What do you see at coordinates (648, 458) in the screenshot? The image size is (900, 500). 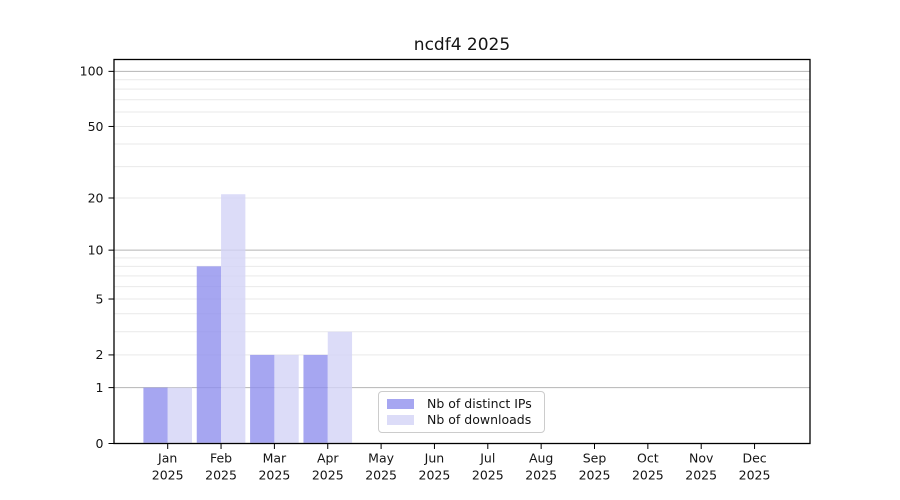 I see `x-tick-label-month: Oct` at bounding box center [648, 458].